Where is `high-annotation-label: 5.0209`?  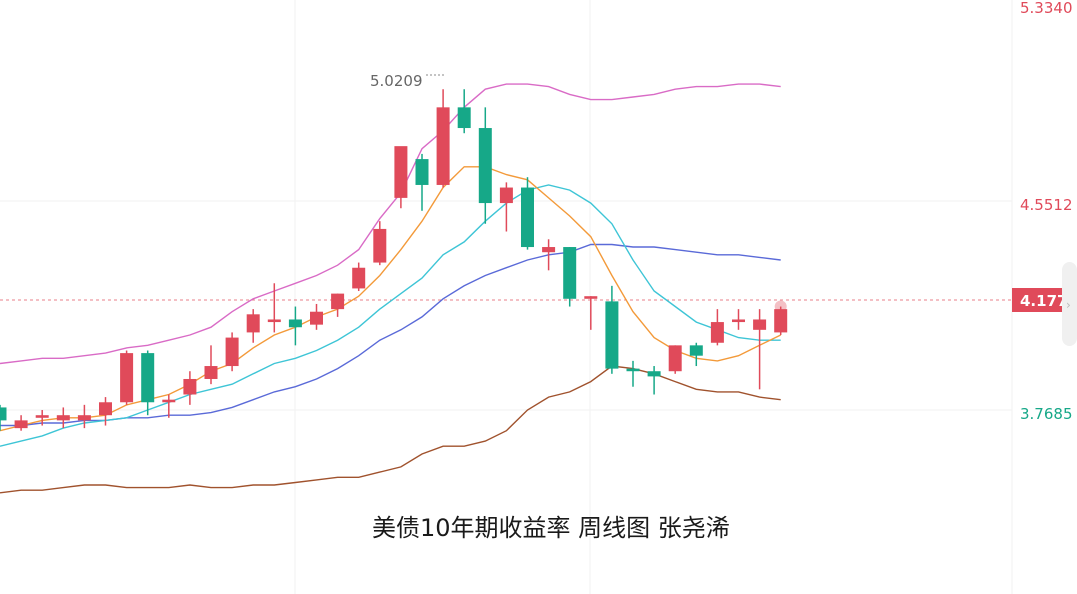
high-annotation-label: 5.0209 is located at coordinates (396, 81).